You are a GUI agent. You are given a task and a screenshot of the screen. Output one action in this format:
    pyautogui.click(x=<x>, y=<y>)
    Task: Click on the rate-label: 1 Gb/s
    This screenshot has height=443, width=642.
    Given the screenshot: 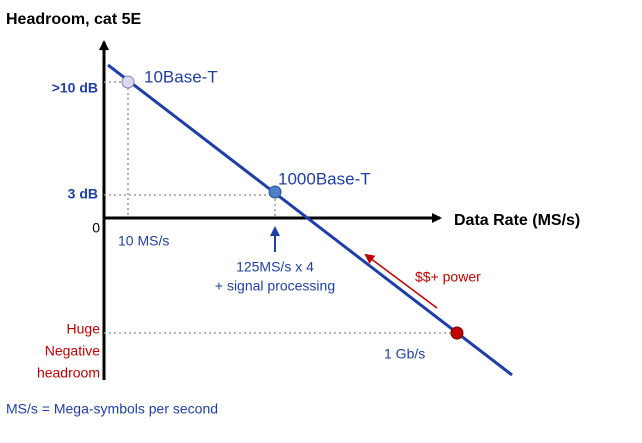 What is the action you would take?
    pyautogui.click(x=404, y=354)
    